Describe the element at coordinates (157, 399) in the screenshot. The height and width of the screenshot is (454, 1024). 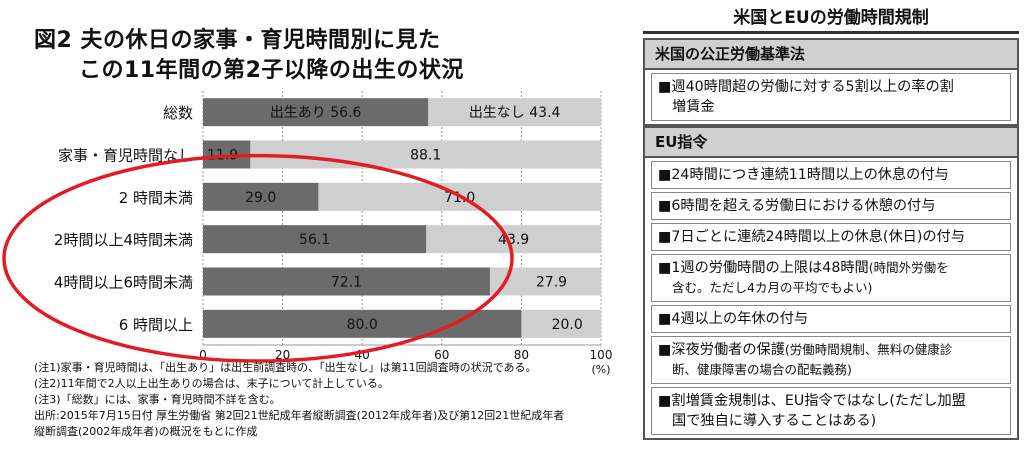
I see `note-line: (注3)「総数」には、家事・育児時間不詳を含む。` at that location.